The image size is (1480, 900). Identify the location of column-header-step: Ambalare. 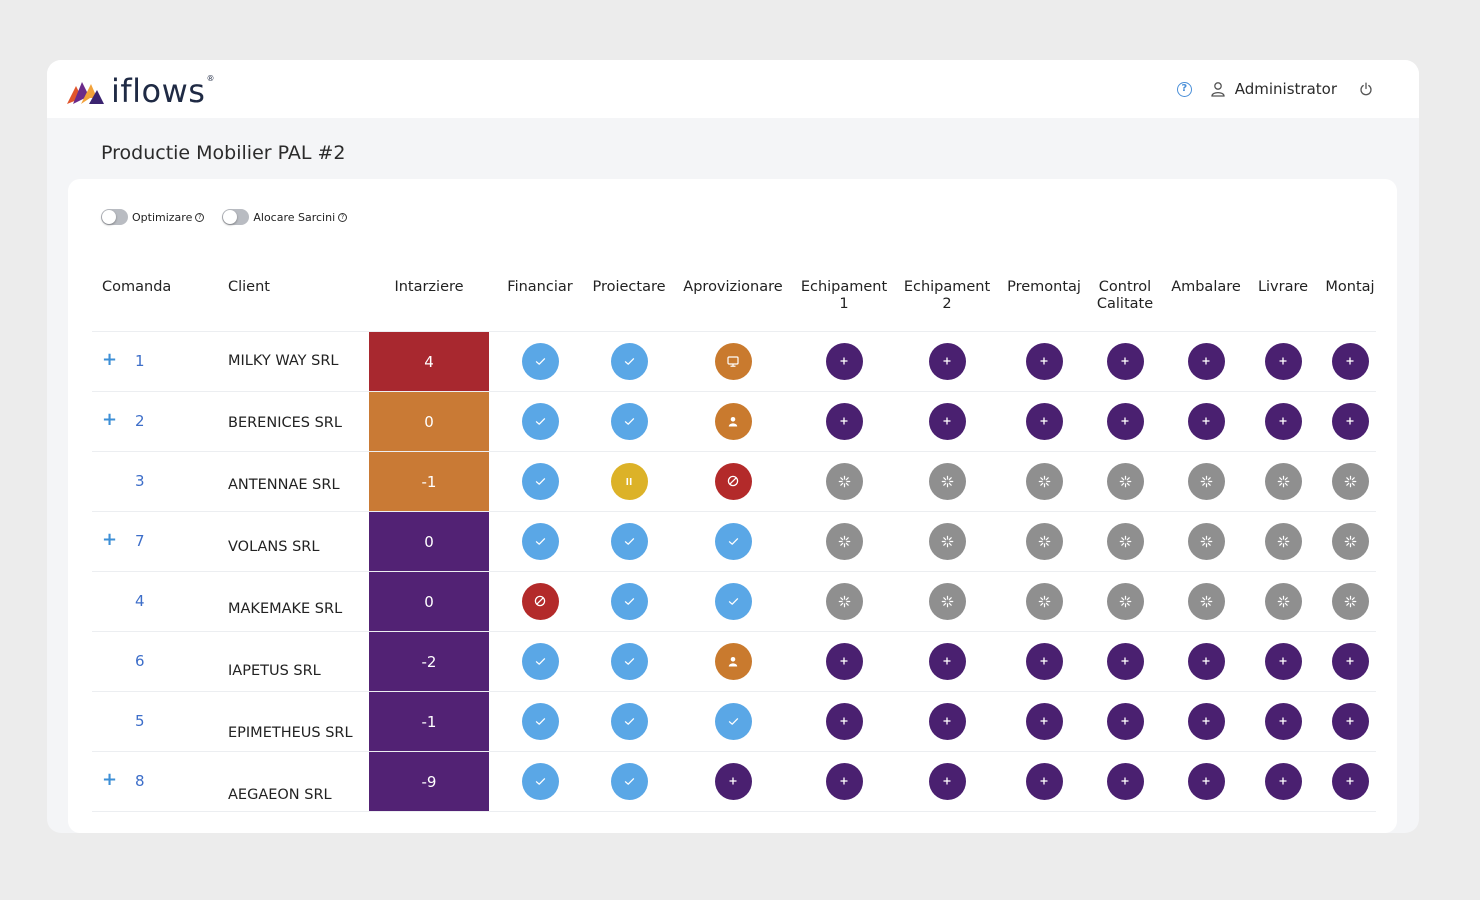
(1206, 287).